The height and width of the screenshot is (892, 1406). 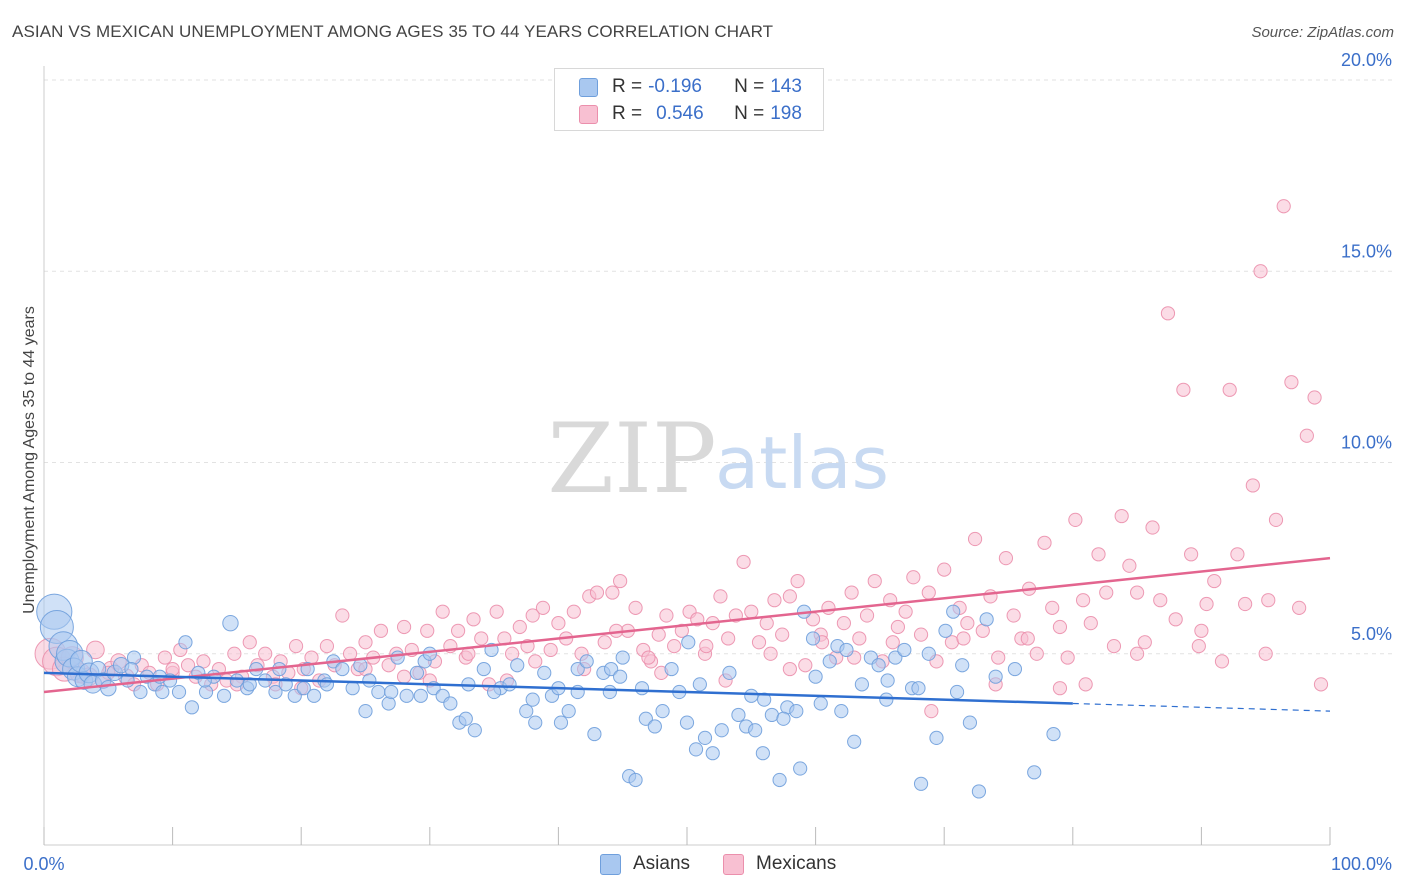 I want to click on asians-trend-extension, so click(x=1201, y=707).